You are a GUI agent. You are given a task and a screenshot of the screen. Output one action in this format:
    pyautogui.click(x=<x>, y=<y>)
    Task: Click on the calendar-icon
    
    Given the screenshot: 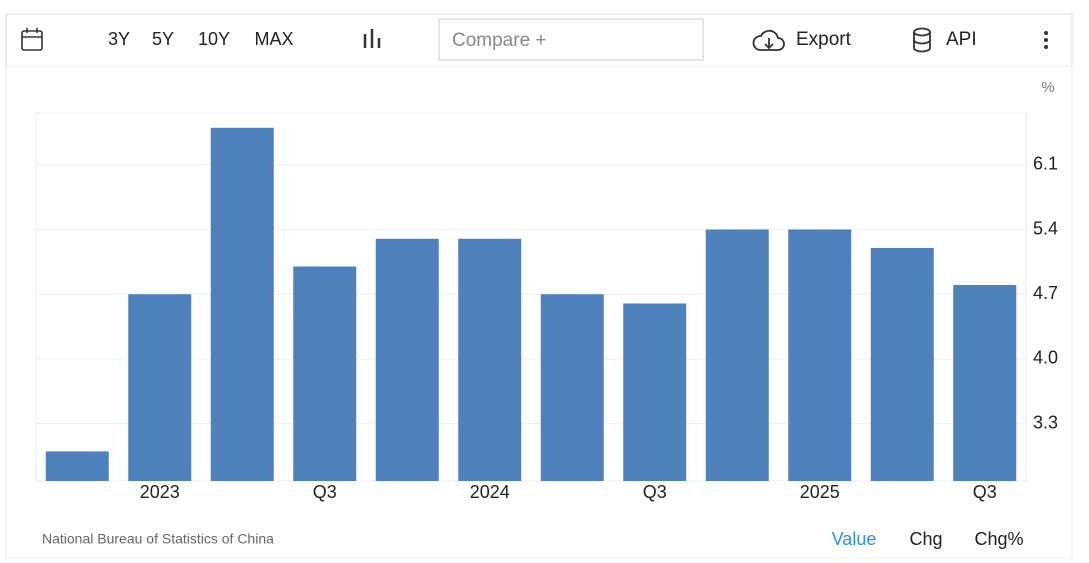 What is the action you would take?
    pyautogui.click(x=32, y=39)
    